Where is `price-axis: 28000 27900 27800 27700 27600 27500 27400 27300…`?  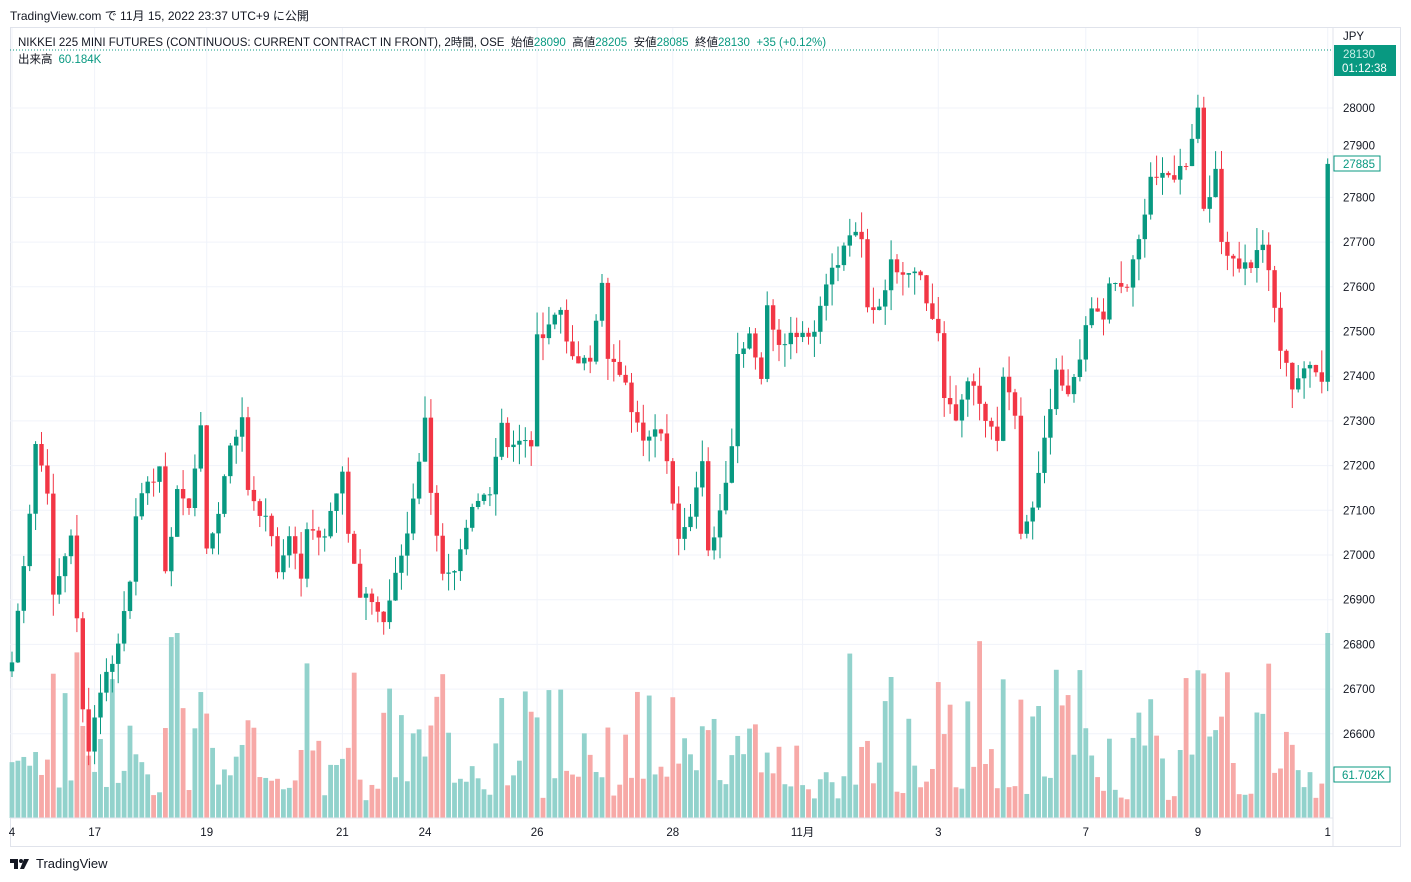
price-axis: 28000 27900 27800 27700 27600 27500 27400 27300… is located at coordinates (1359, 422).